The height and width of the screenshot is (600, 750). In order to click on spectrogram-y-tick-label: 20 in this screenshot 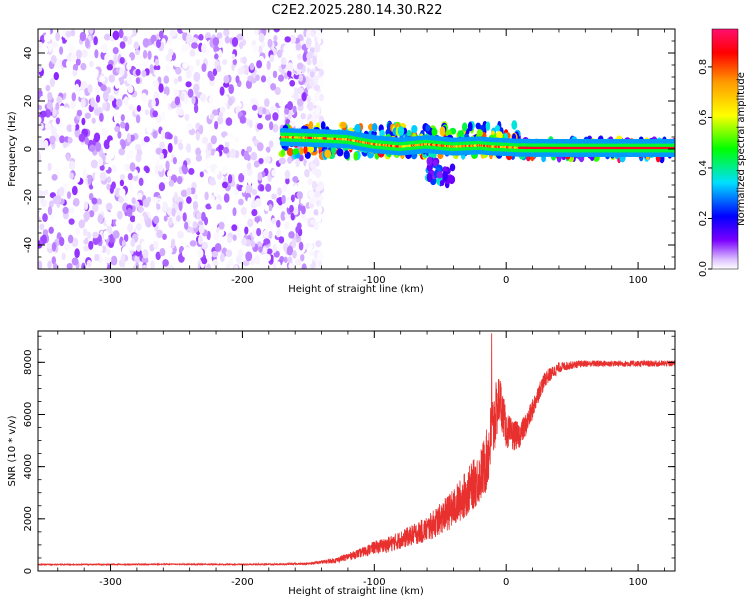, I will do `click(28, 101)`.